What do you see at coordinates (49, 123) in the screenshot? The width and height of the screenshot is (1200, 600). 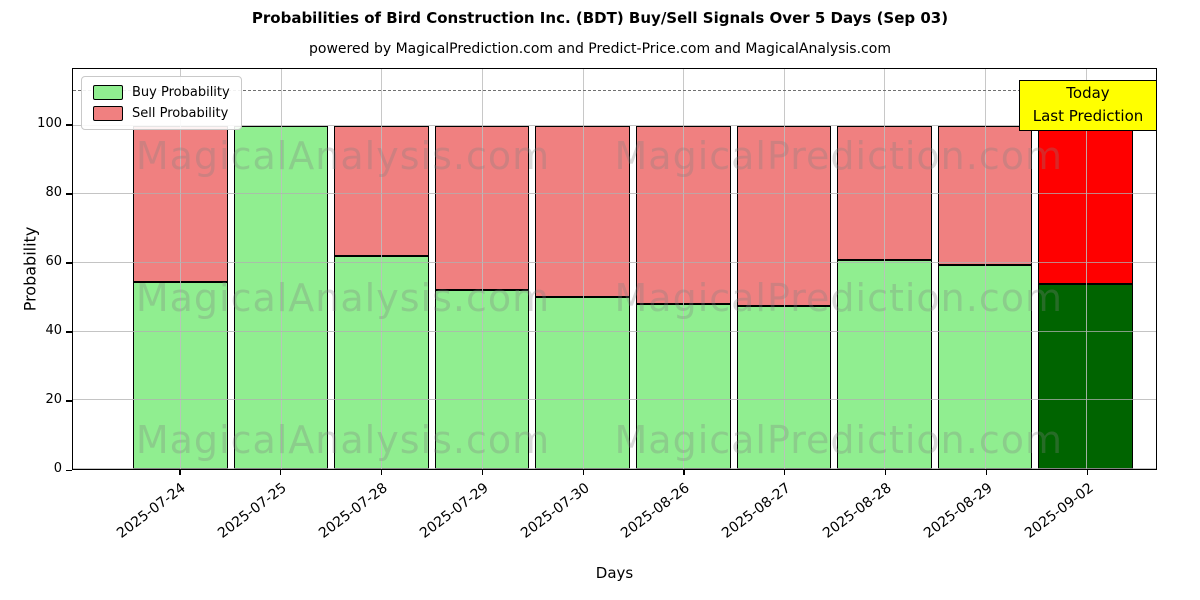 I see `y-tick-label: 100` at bounding box center [49, 123].